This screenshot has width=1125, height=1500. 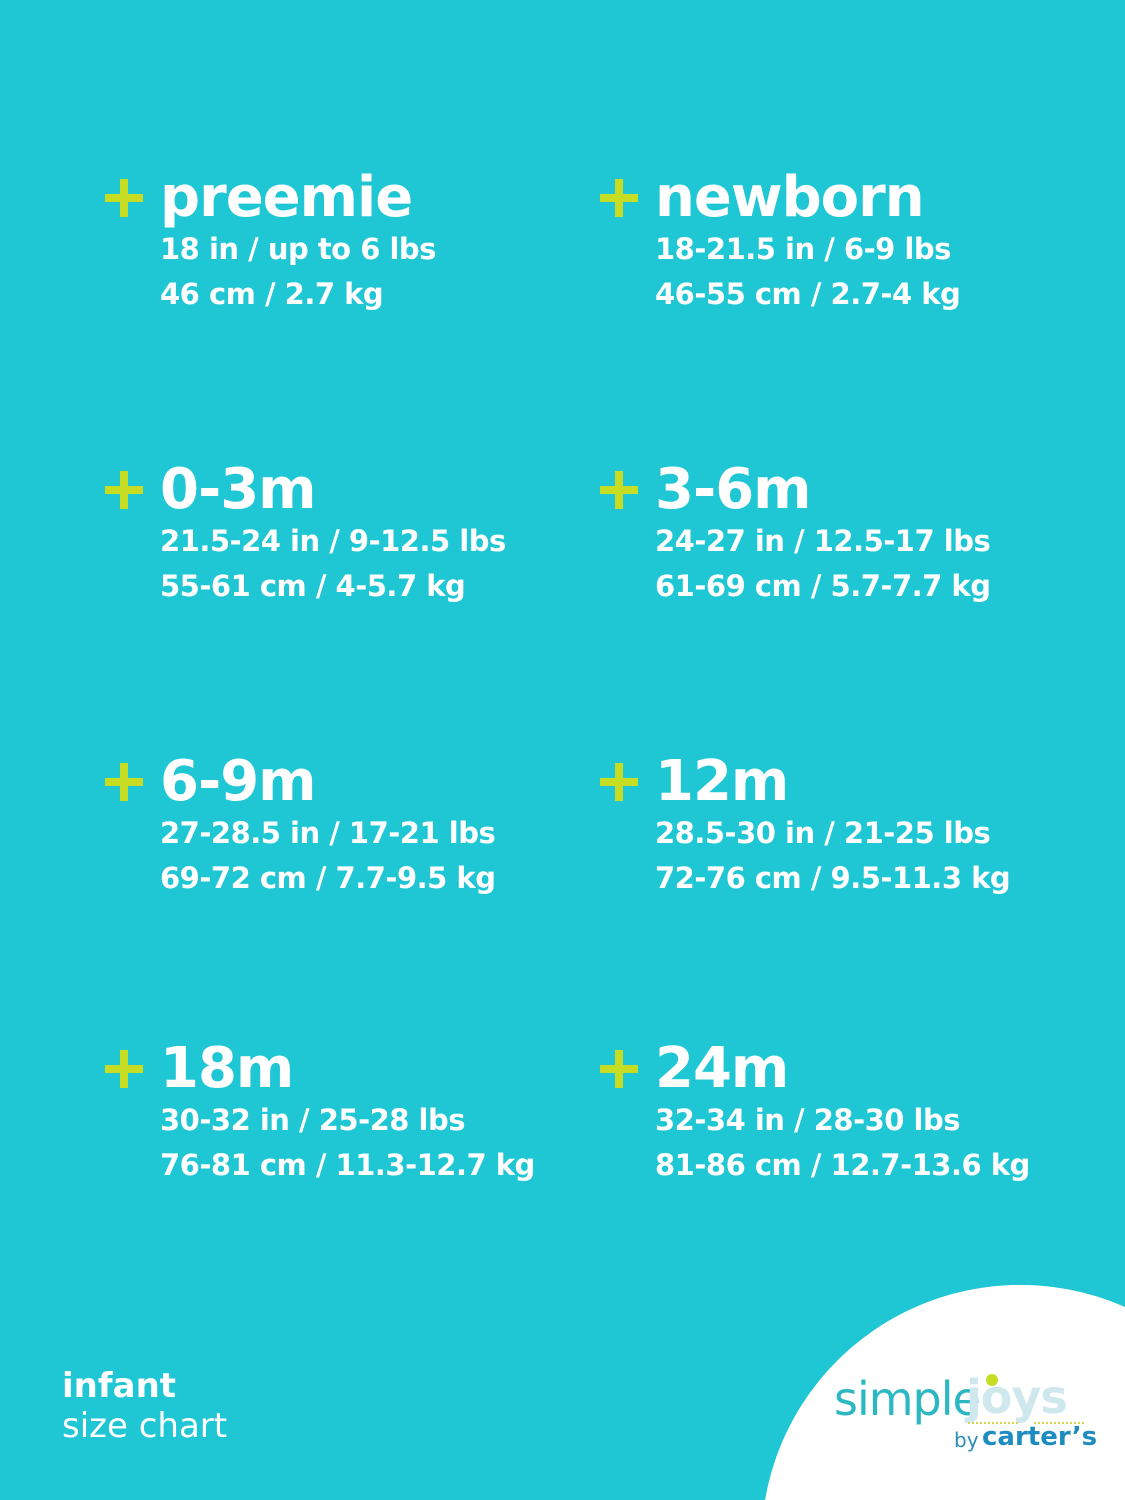 What do you see at coordinates (333, 541) in the screenshot?
I see `size-imperial: 21.5-24 in / 9-12.5 lbs` at bounding box center [333, 541].